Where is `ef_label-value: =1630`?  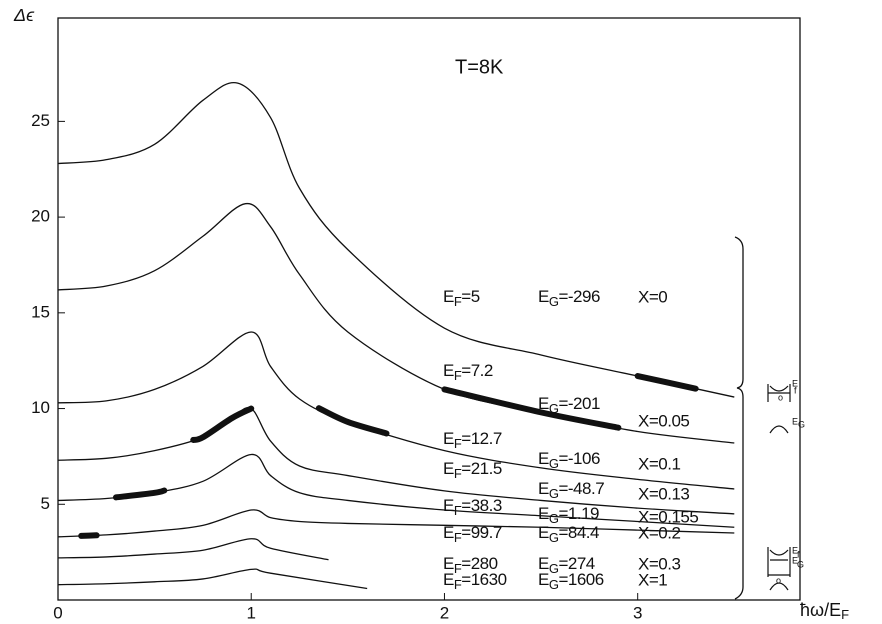 ef_label-value: =1630 is located at coordinates (483, 579).